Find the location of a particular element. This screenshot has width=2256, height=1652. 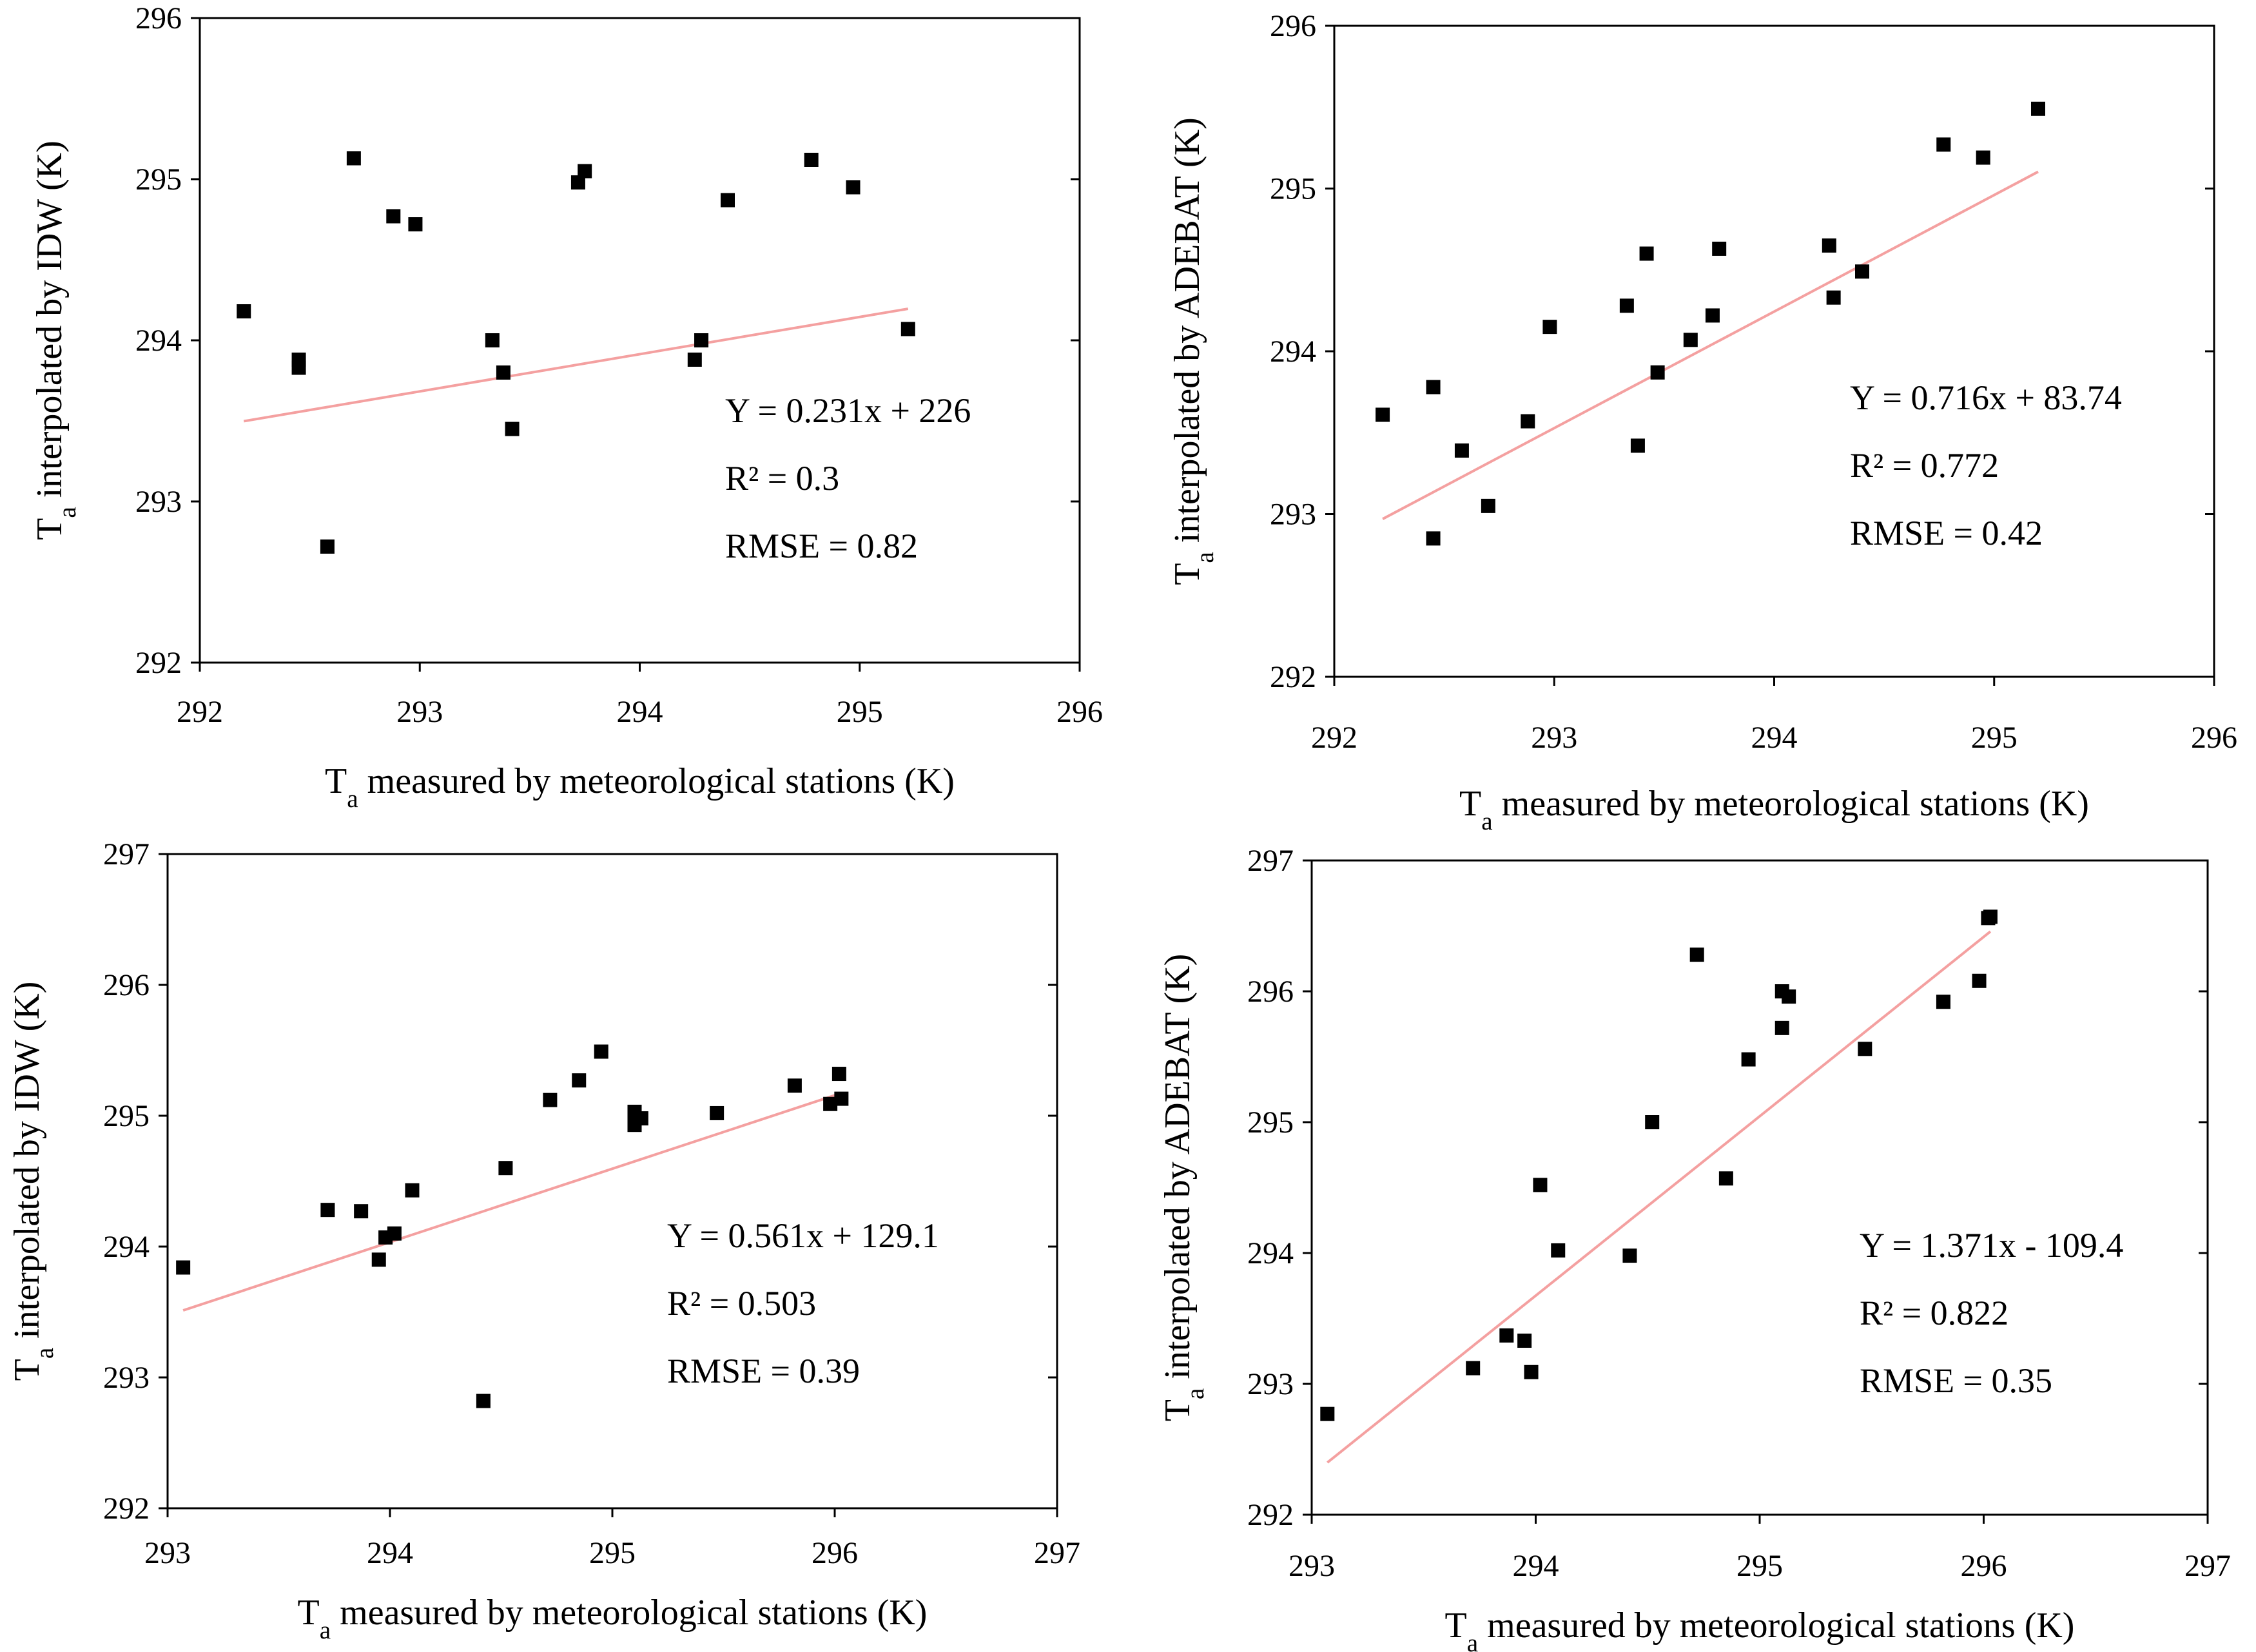

equation-label: Y = 1.371x - 109.4 is located at coordinates (1991, 1245).